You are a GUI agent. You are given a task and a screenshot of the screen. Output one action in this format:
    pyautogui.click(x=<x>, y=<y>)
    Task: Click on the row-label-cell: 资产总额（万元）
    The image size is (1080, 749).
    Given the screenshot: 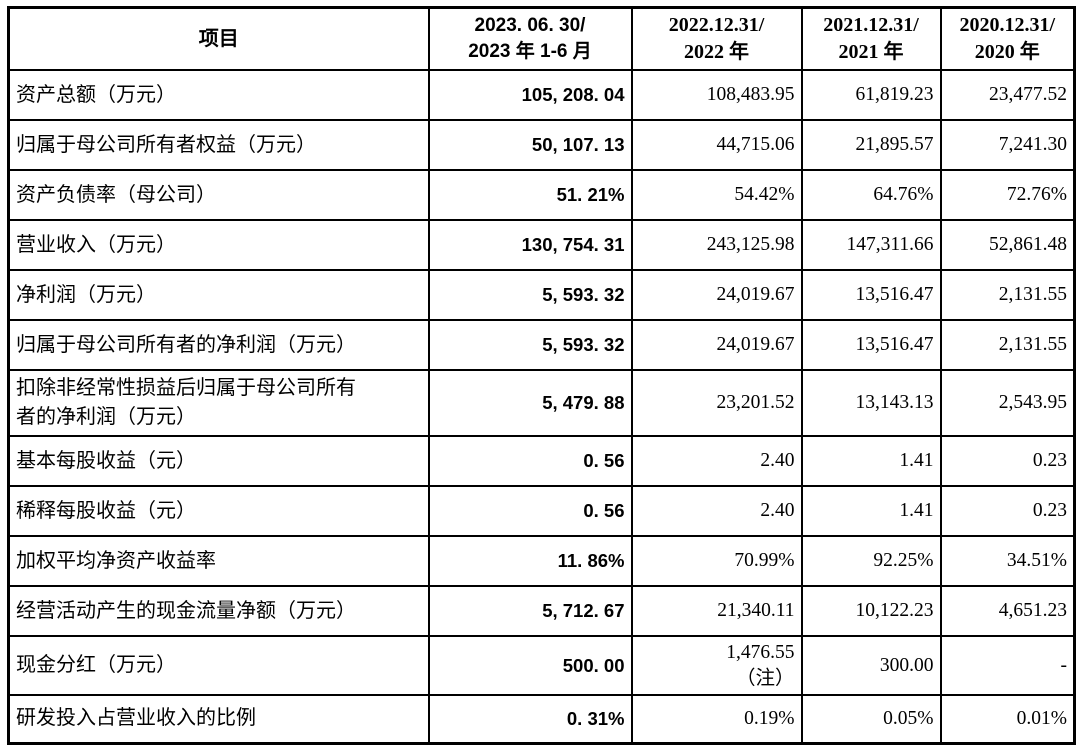 What is the action you would take?
    pyautogui.click(x=218, y=95)
    